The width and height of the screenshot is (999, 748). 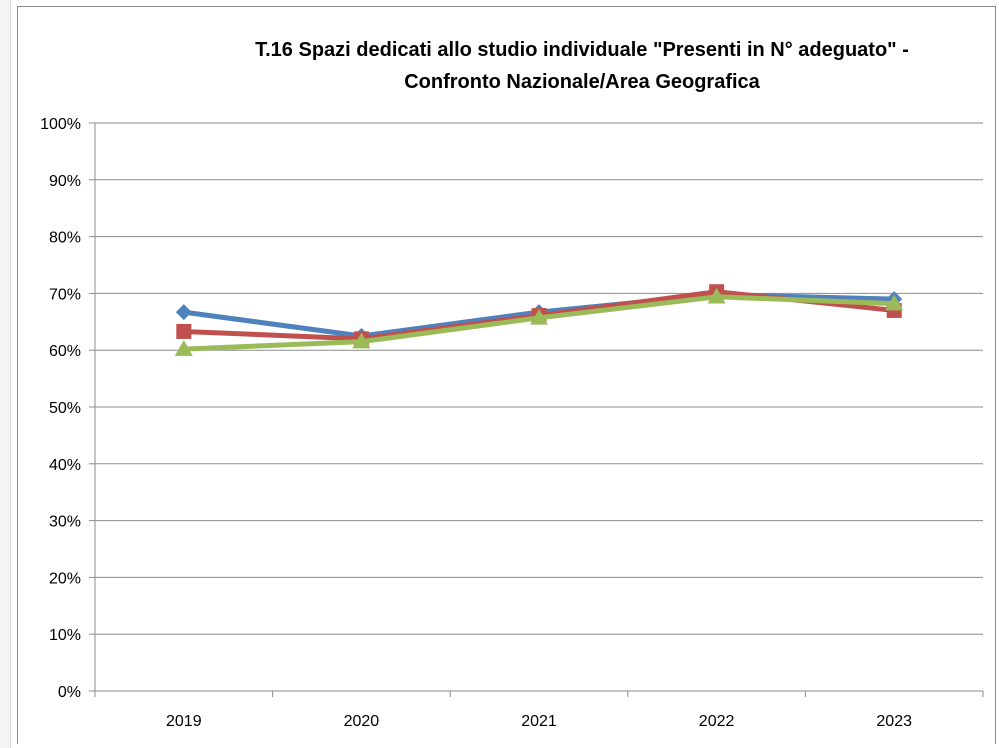 I want to click on y-tick-label-6: 60%, so click(x=65, y=351).